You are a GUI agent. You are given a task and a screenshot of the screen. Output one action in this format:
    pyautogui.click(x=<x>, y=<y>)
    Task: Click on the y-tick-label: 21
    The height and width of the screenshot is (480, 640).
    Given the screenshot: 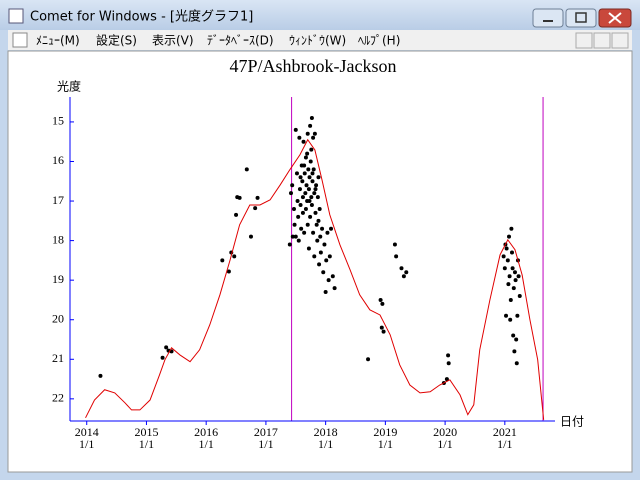 What is the action you would take?
    pyautogui.click(x=58, y=358)
    